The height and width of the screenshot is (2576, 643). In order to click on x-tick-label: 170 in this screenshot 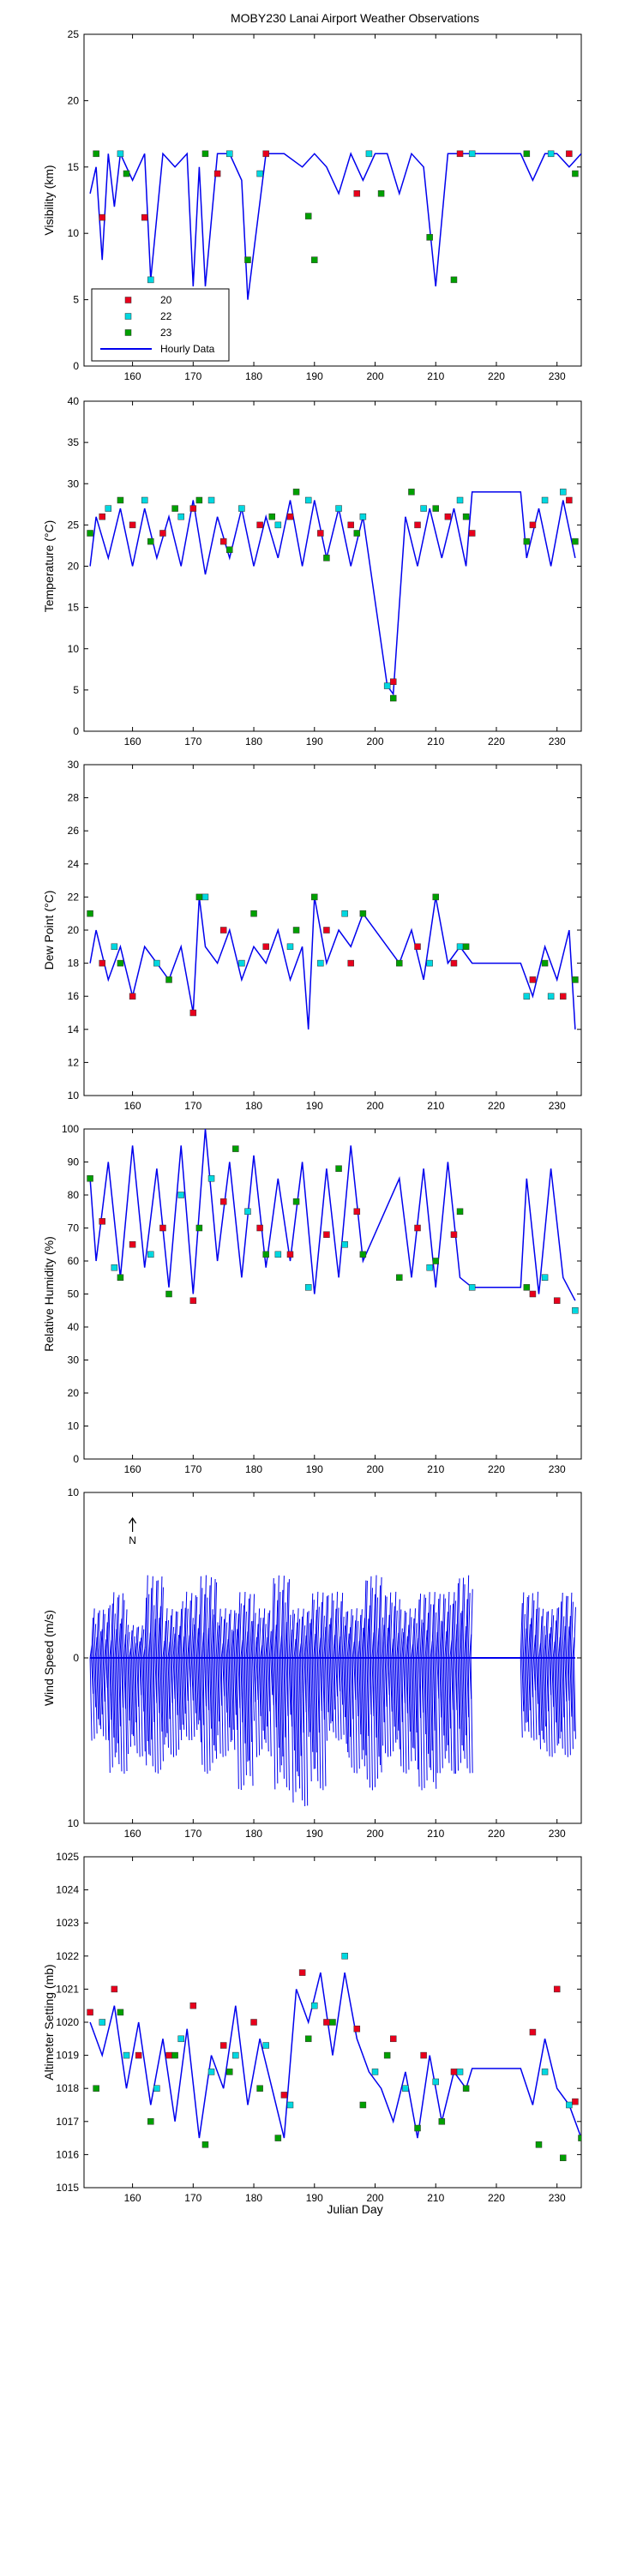, I will do `click(192, 1834)`.